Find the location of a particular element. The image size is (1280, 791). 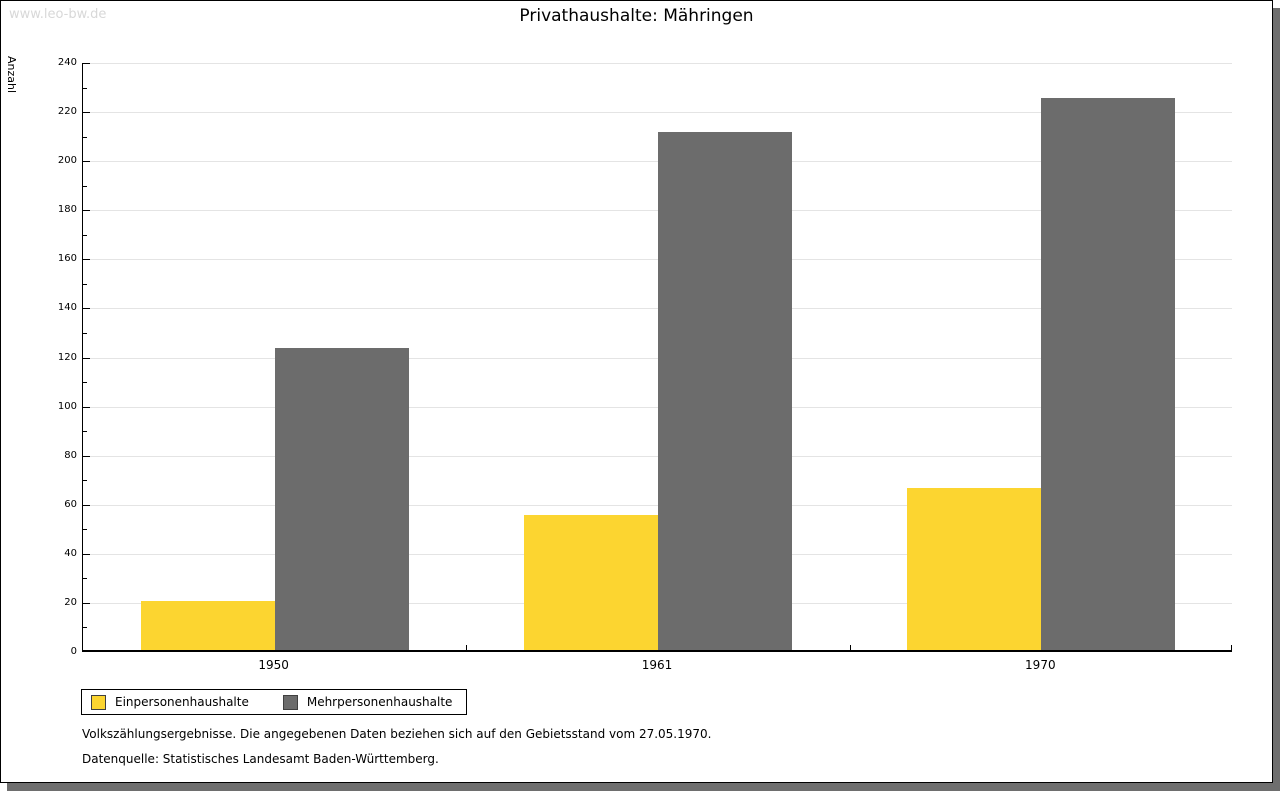

y-axis-tick-label: 180 is located at coordinates (67, 210).